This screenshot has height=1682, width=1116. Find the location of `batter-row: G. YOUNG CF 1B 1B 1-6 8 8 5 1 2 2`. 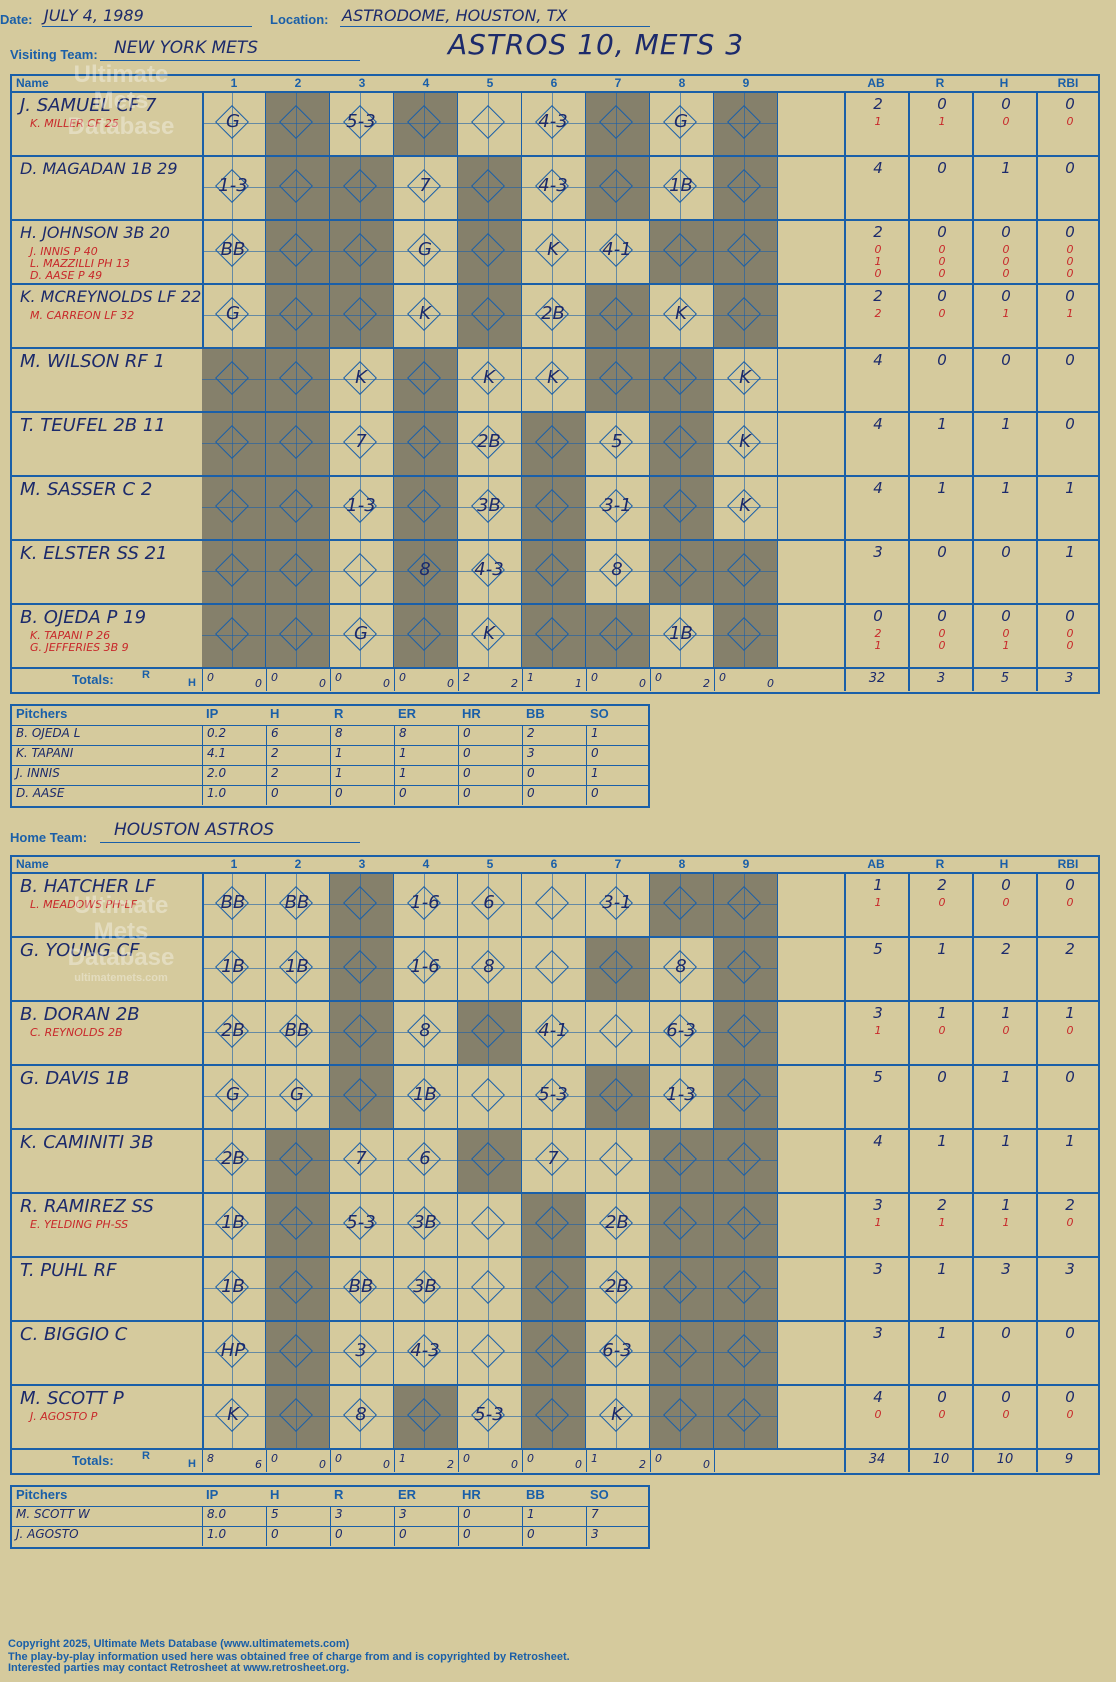

batter-row: G. YOUNG CF 1B 1B 1-6 8 8 5 1 2 2 is located at coordinates (555, 969).